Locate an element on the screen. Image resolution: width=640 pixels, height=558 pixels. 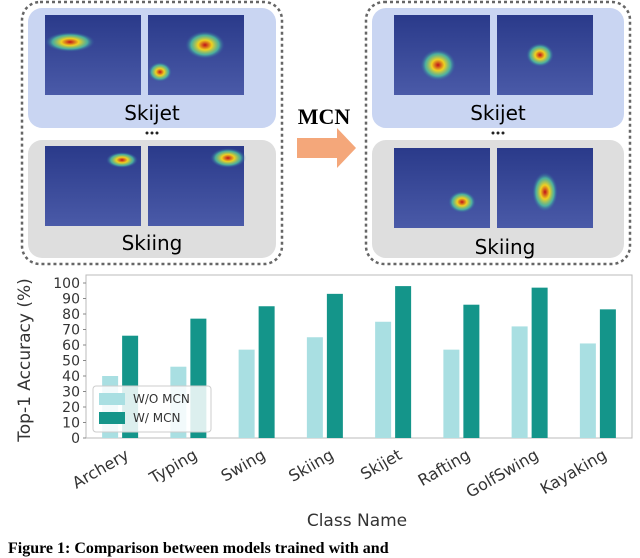
x-axis-label: Class Name is located at coordinates (357, 521).